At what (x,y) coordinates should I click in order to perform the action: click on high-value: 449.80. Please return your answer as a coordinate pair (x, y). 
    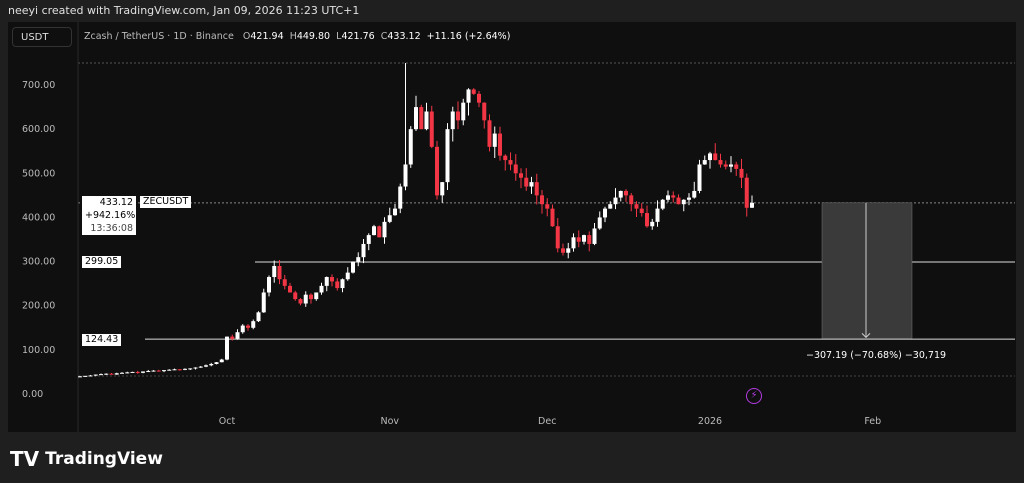
    Looking at the image, I should click on (313, 36).